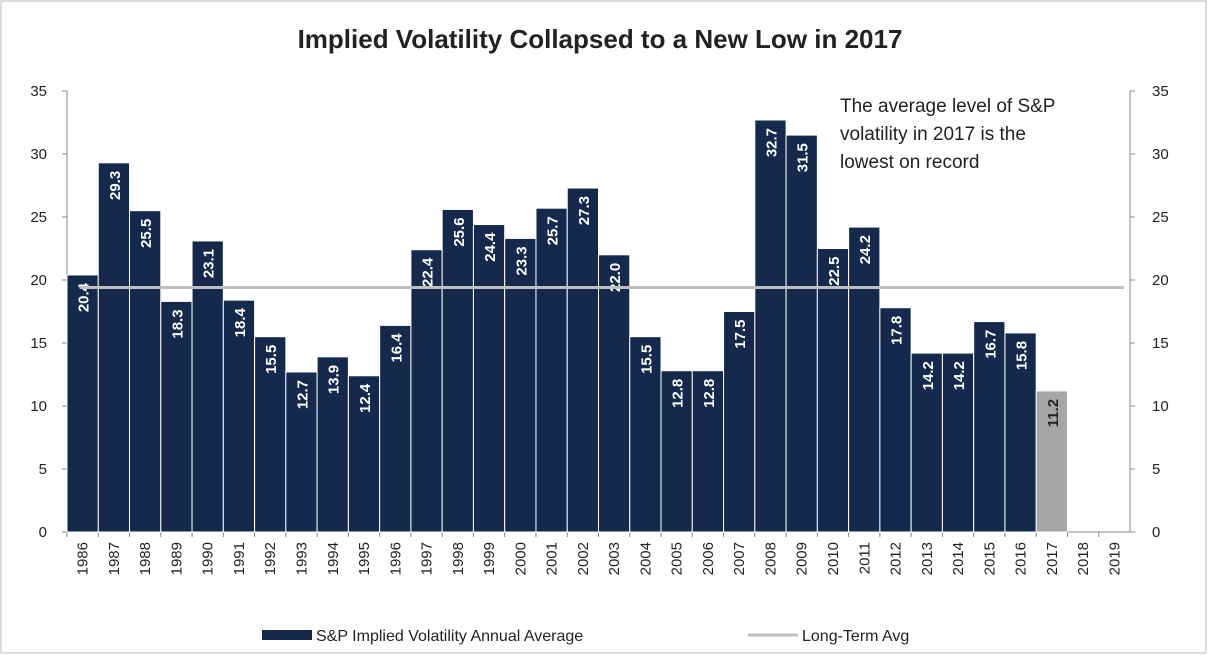  I want to click on value-label: 29.3, so click(115, 185).